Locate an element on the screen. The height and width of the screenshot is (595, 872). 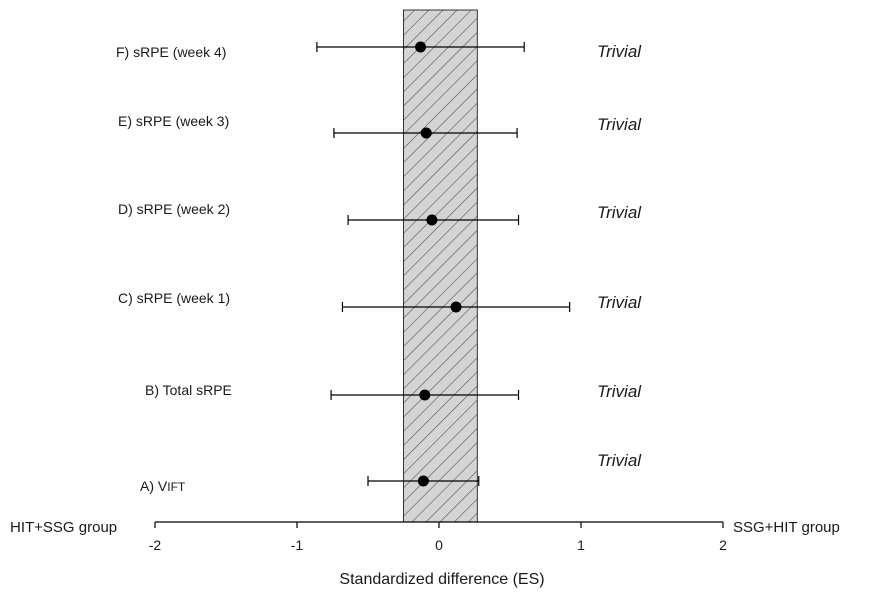
estimate-row: C) sRPE (week 1) Trivial is located at coordinates (380, 301).